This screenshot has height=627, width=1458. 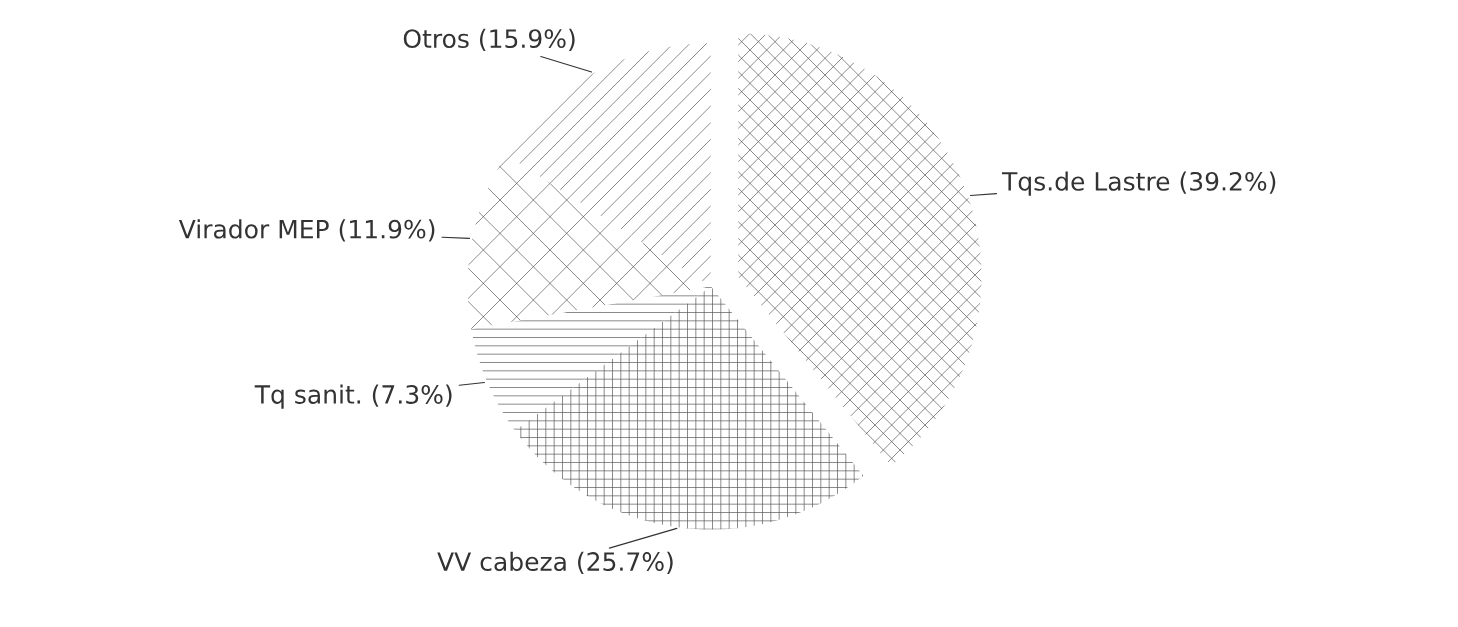 I want to click on slice-label: VV cabeza (25.7%), so click(x=555, y=562).